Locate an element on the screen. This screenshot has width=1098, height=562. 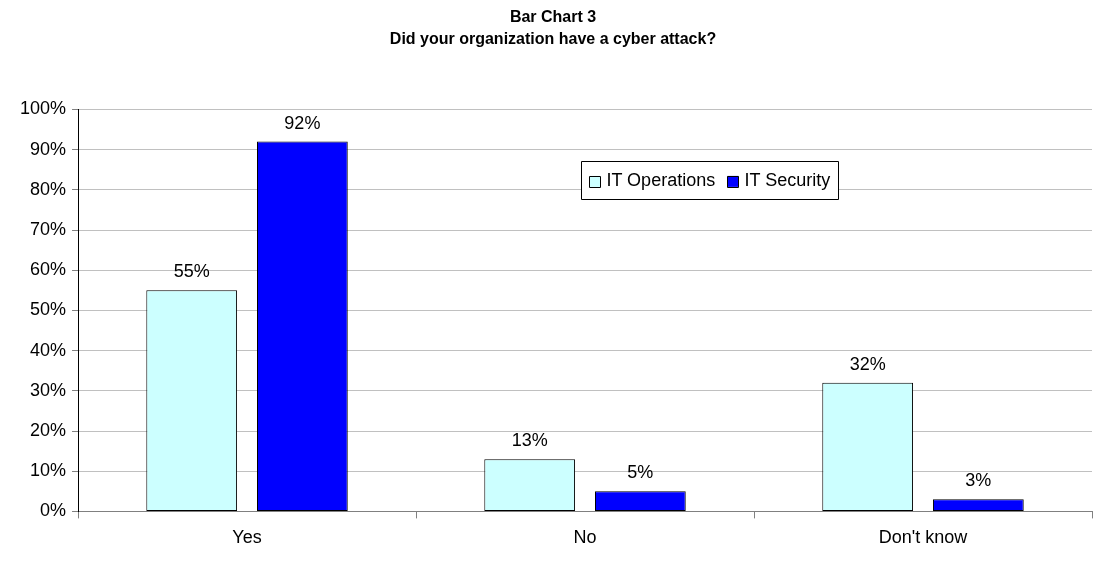
x-tick-label: Yes is located at coordinates (247, 537).